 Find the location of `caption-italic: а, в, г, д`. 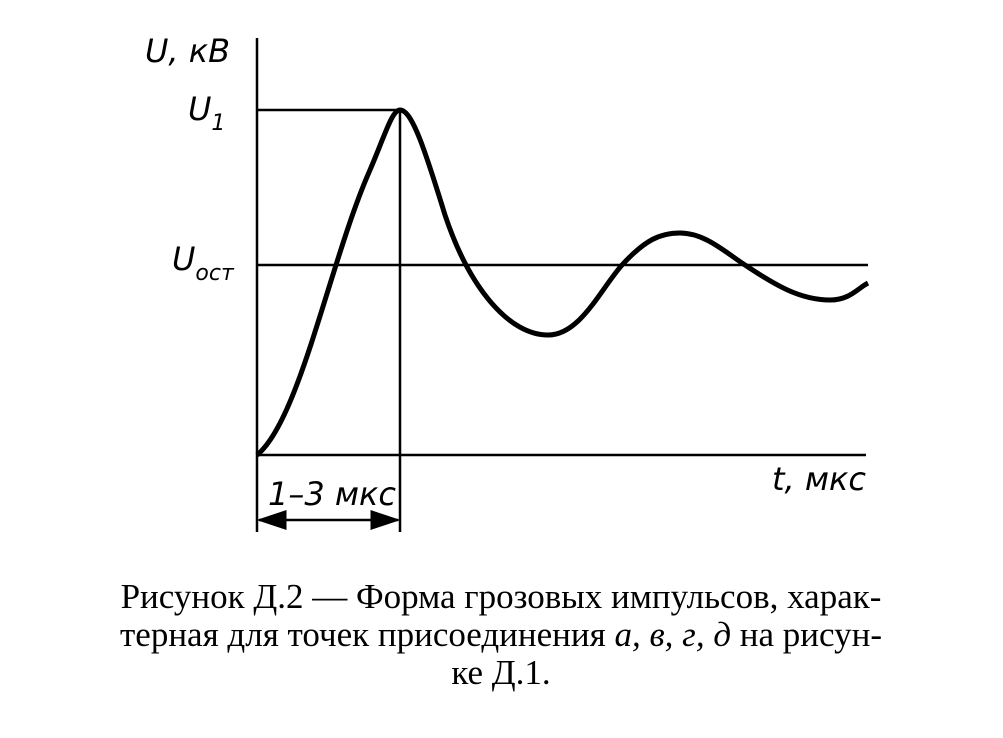

caption-italic: а, в, г, д is located at coordinates (672, 634).